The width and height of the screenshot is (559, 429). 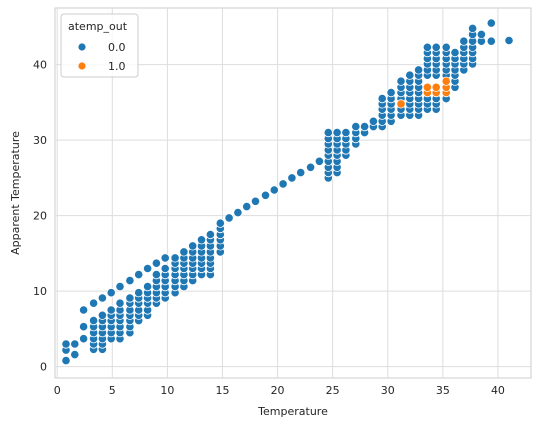 I want to click on y-axis-label: Apparent Temperature, so click(x=15, y=193).